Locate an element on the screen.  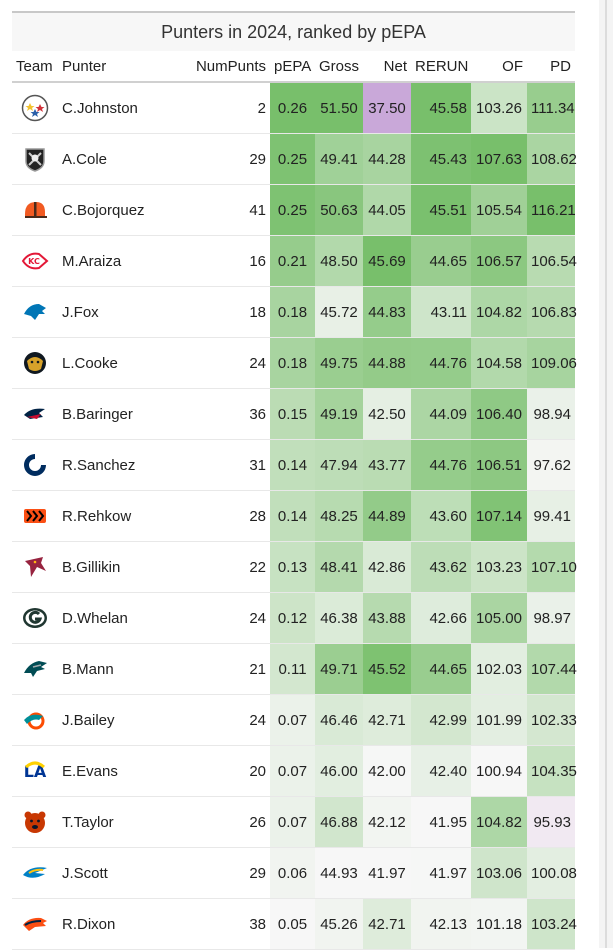
punter-cell: E.Evans is located at coordinates (108, 771).